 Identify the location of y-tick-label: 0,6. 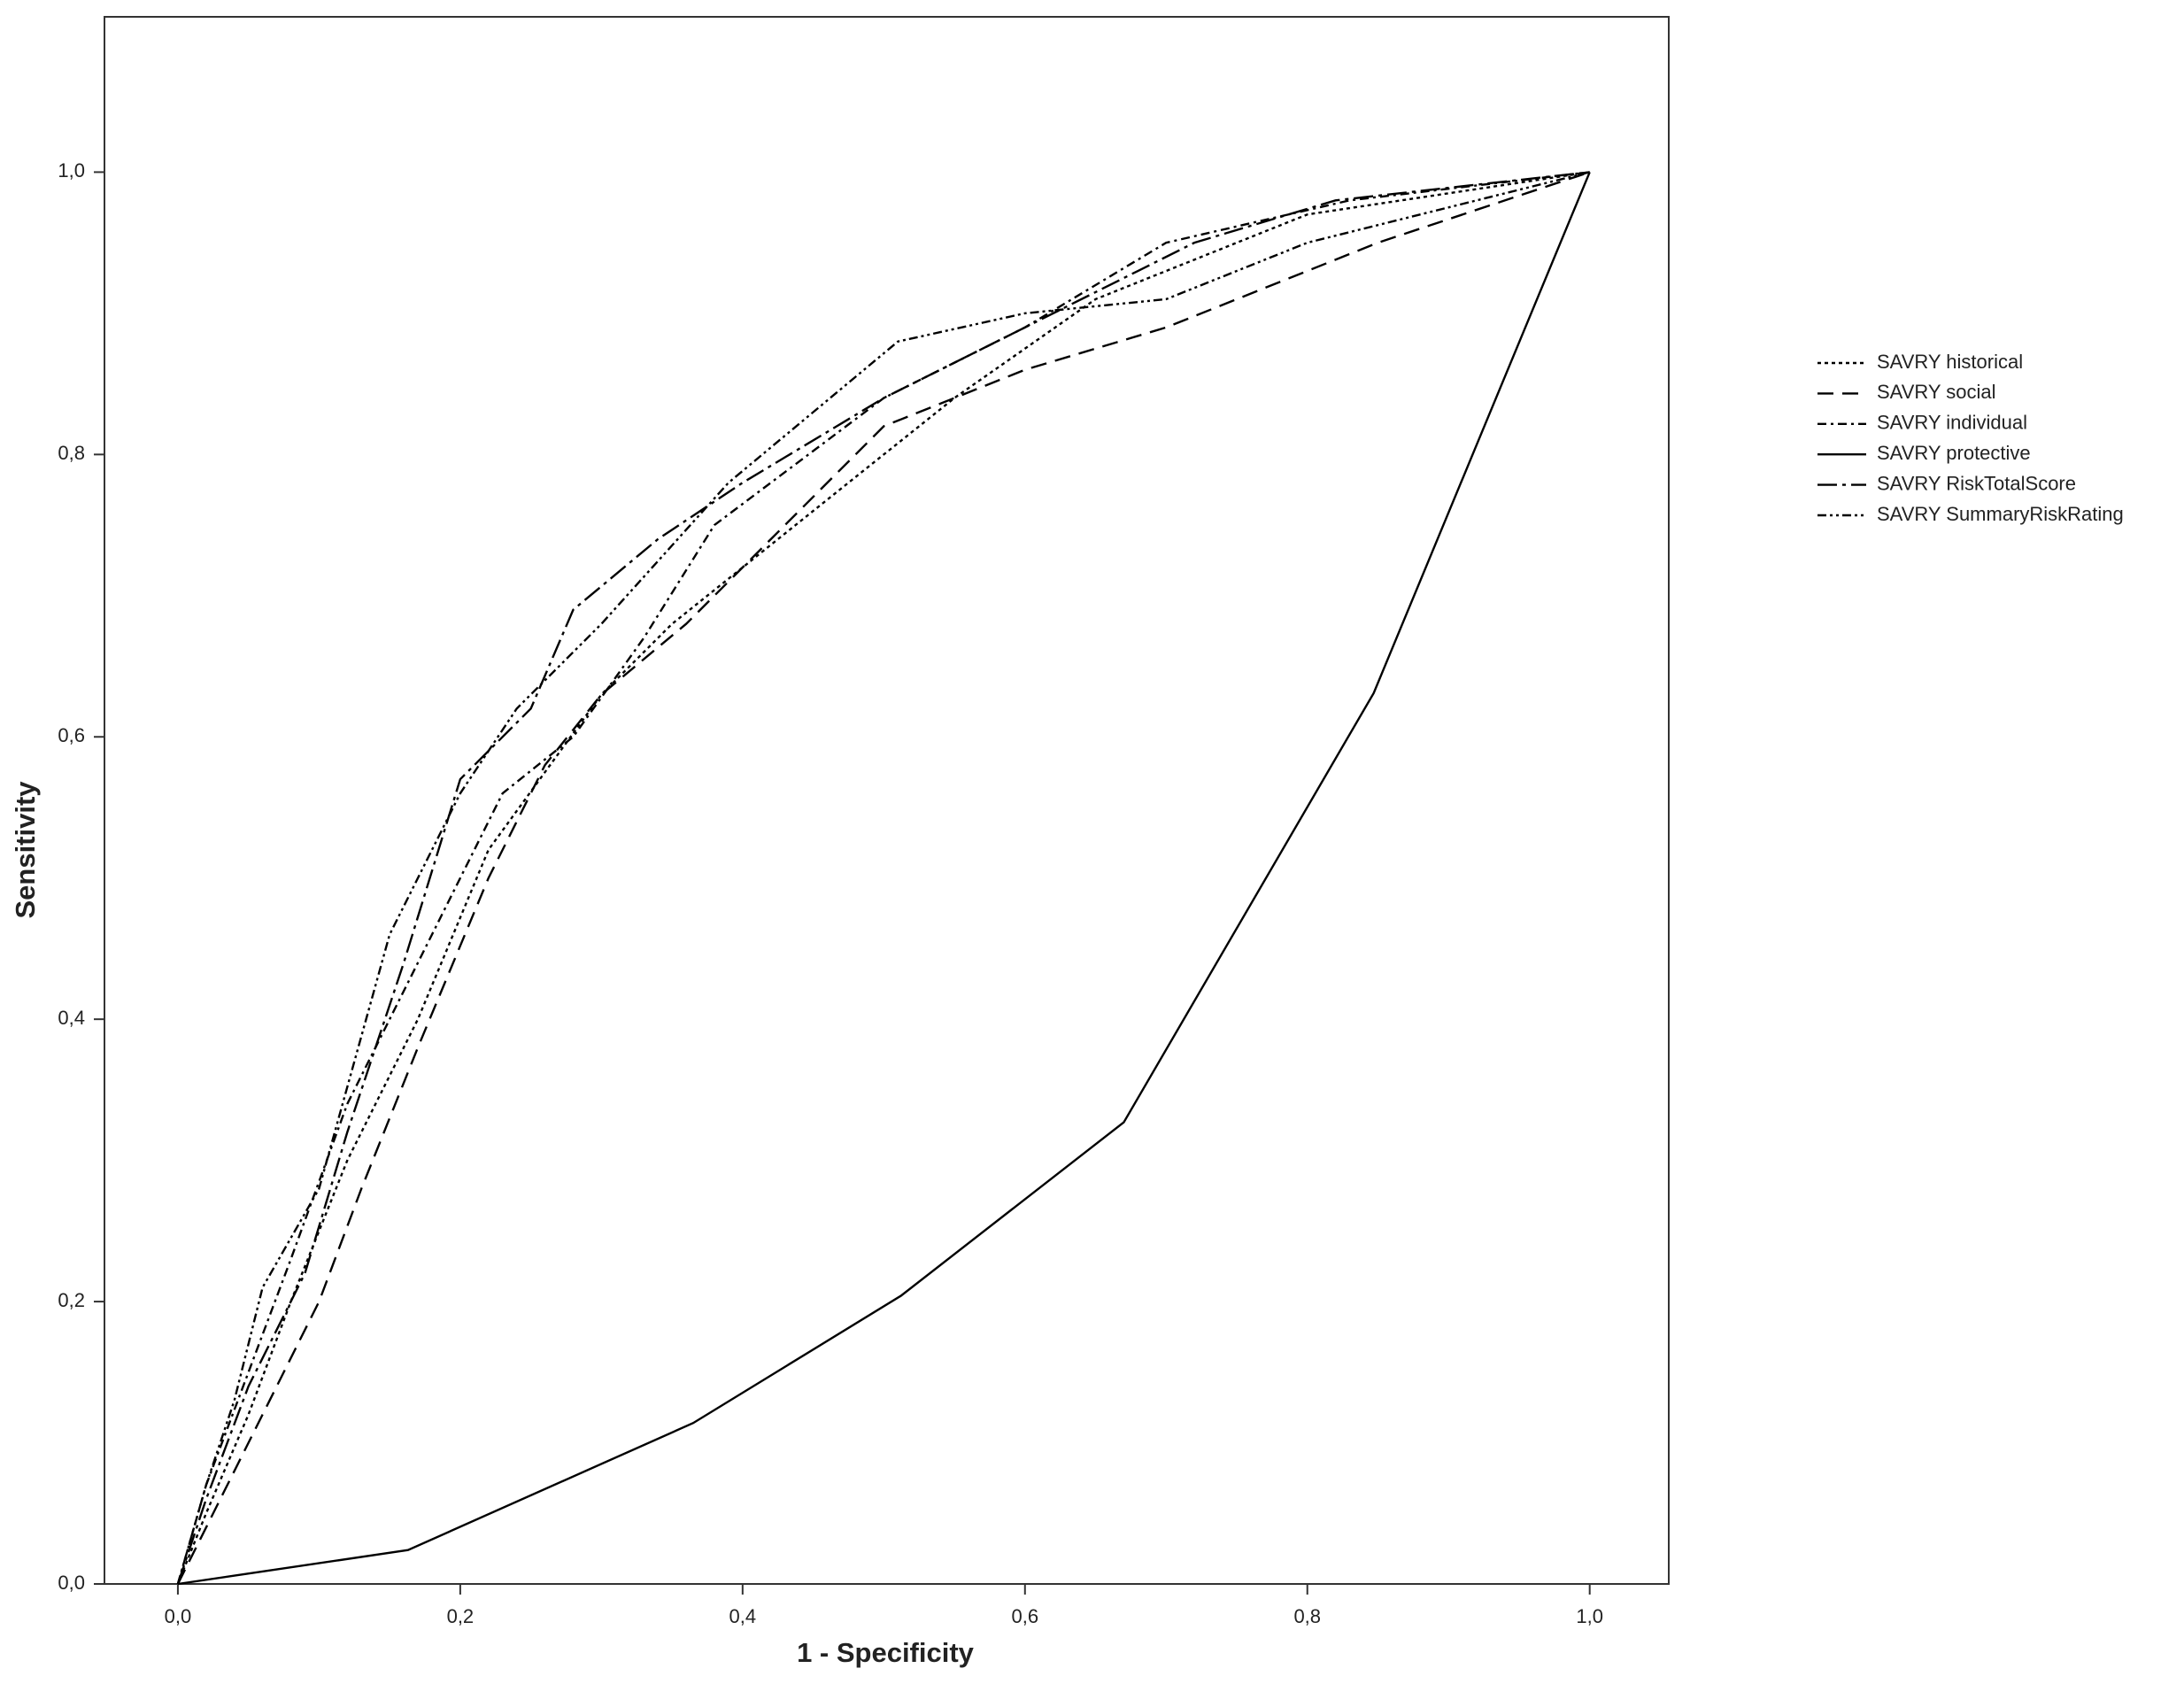
(71, 735).